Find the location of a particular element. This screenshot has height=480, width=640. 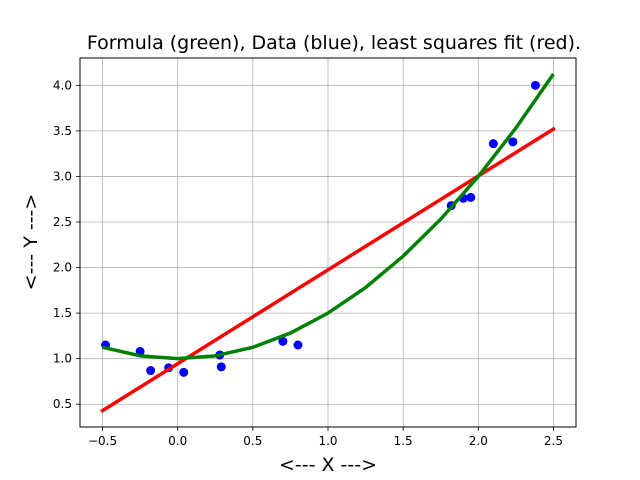

x-tick-label: 2.5 is located at coordinates (553, 441).